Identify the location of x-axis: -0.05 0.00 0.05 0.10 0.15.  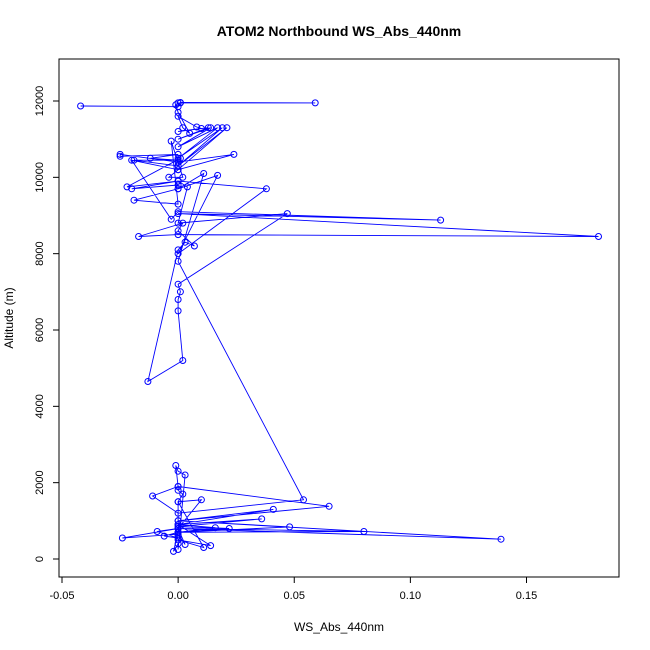
(293, 589).